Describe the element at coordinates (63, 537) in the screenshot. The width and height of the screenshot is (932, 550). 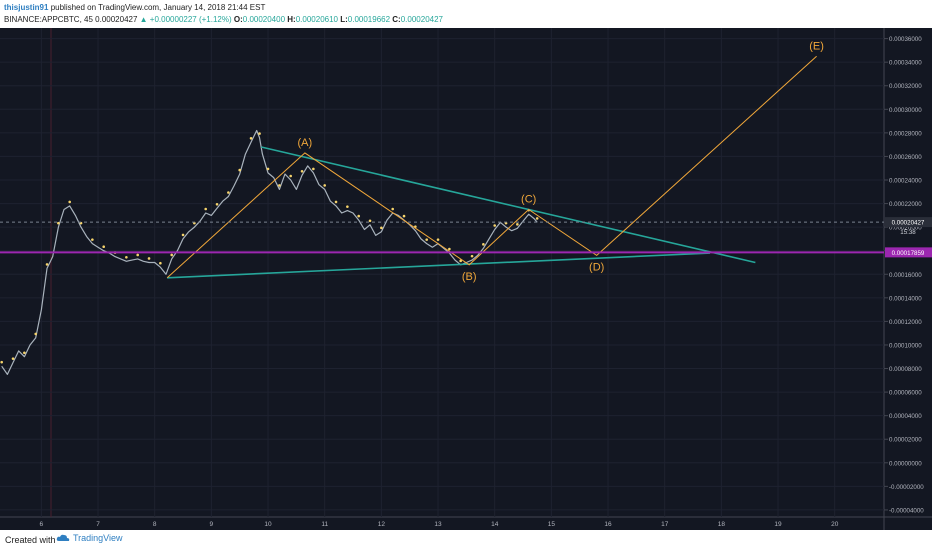
I see `cloud-icon` at that location.